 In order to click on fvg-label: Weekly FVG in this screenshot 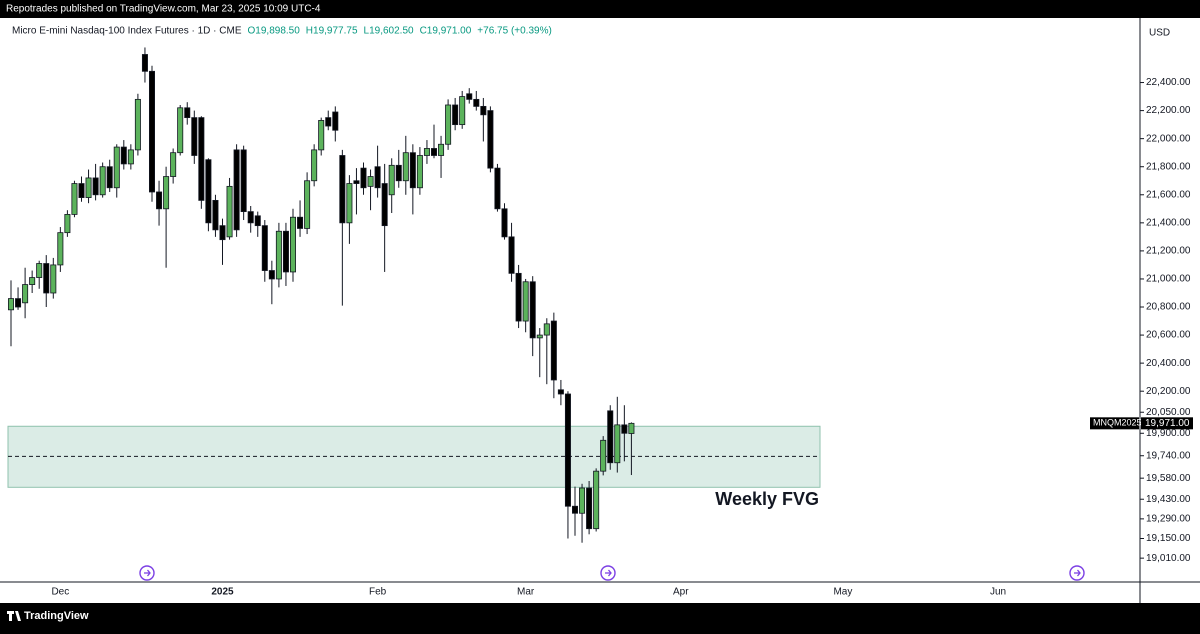, I will do `click(767, 499)`.